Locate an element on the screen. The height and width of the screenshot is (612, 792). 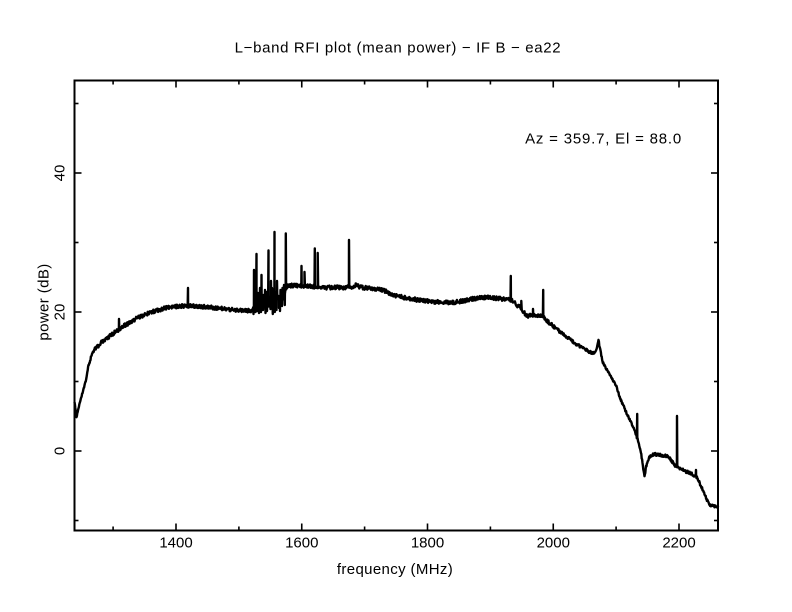
svg-text: 40 is located at coordinates (60, 173).